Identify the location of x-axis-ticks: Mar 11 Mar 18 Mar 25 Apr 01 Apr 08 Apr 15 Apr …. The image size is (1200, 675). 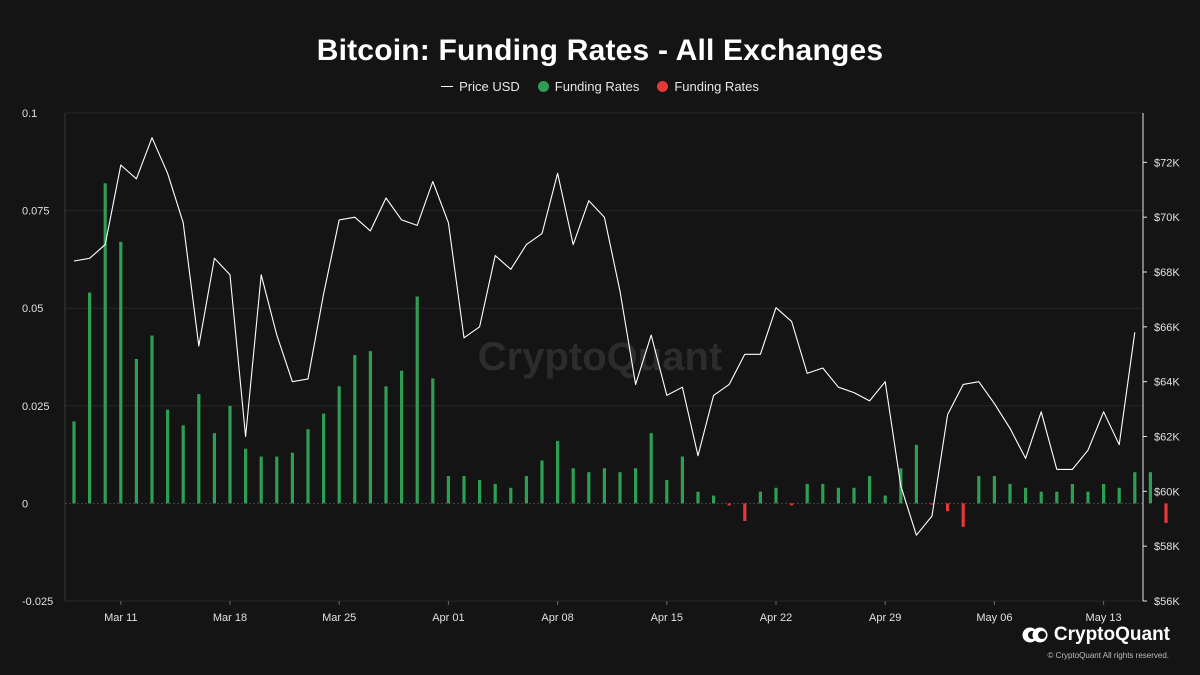
(613, 612).